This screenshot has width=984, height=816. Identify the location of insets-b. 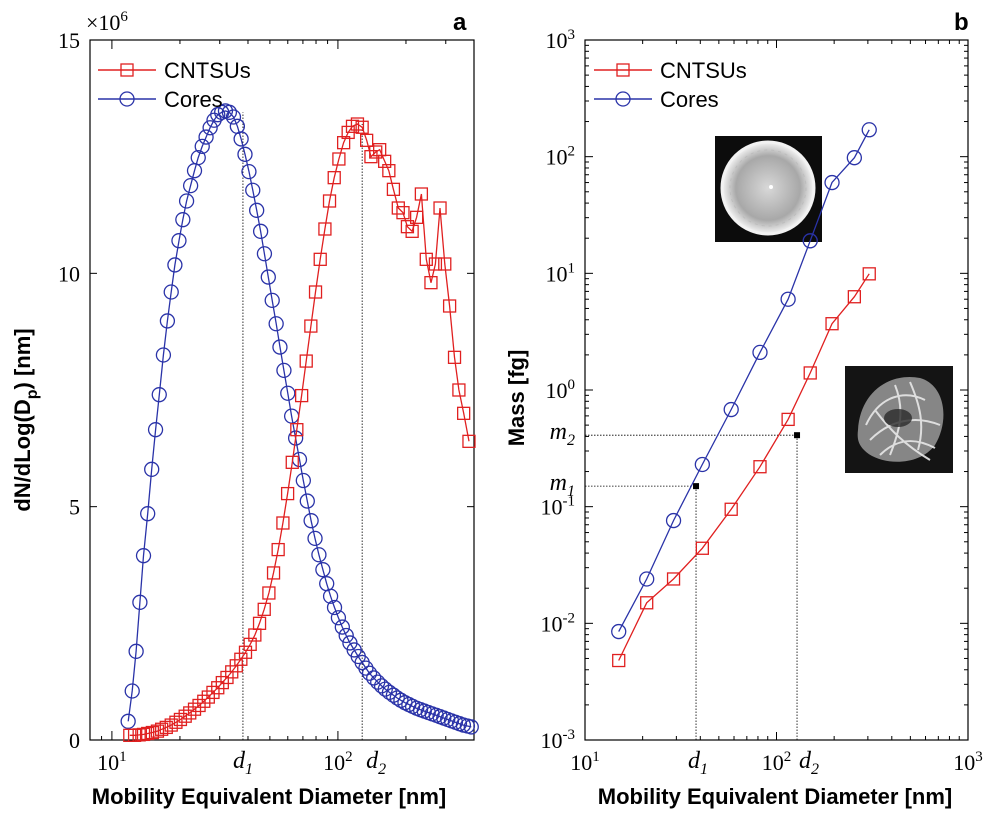
(834, 304).